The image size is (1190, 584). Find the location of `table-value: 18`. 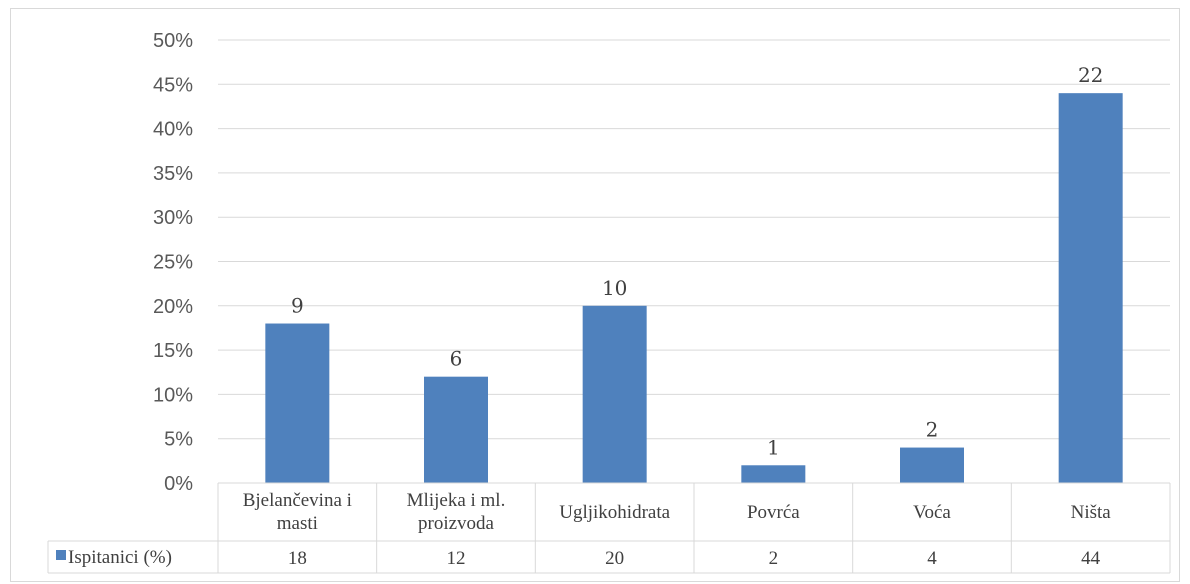

table-value: 18 is located at coordinates (297, 558).